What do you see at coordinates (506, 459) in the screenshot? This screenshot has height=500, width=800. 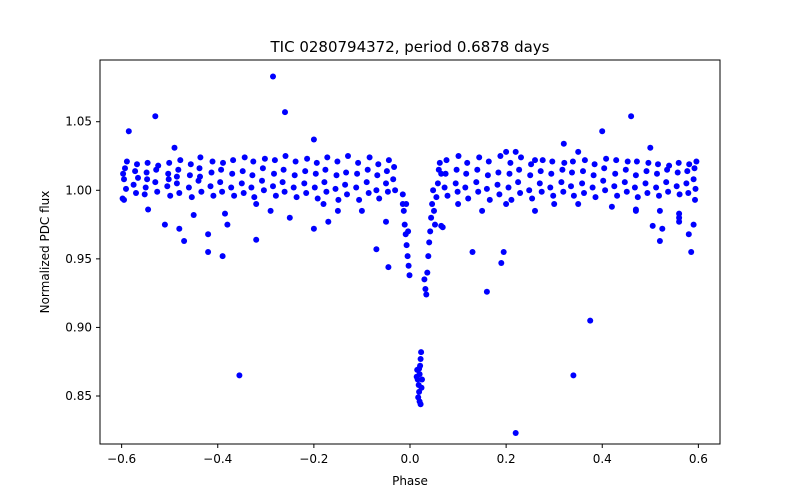 I see `x-tick-label: 0.2` at bounding box center [506, 459].